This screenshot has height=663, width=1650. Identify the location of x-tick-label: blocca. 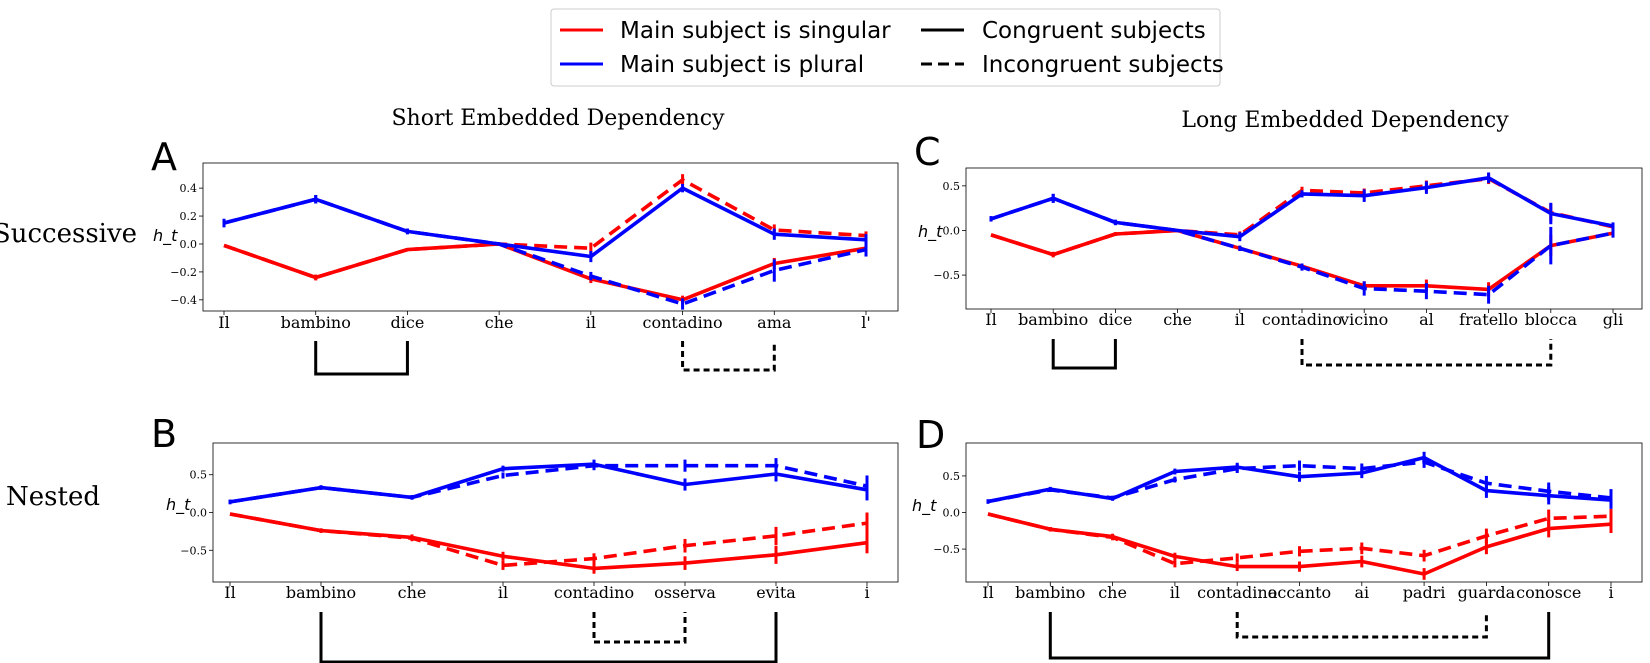
(1551, 319).